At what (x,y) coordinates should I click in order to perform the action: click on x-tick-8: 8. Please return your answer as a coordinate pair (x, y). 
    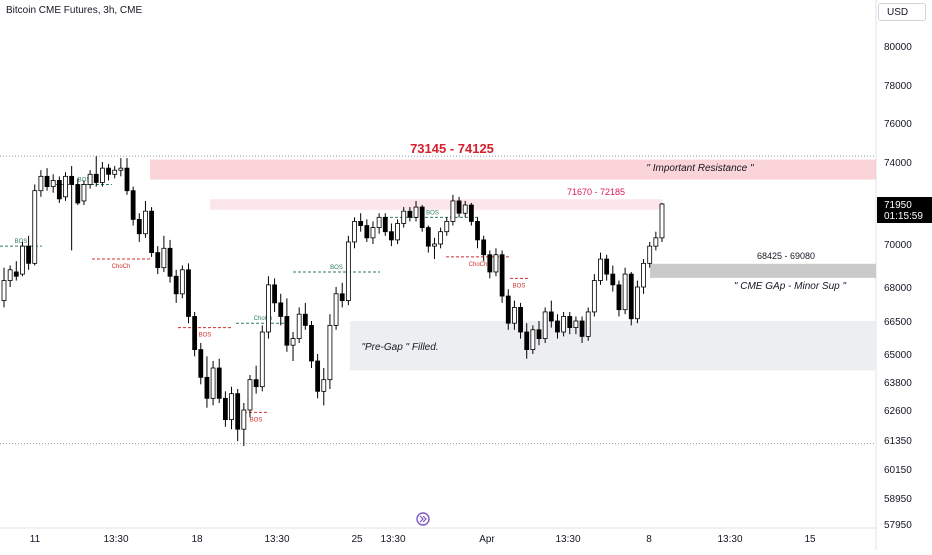
    Looking at the image, I should click on (649, 539).